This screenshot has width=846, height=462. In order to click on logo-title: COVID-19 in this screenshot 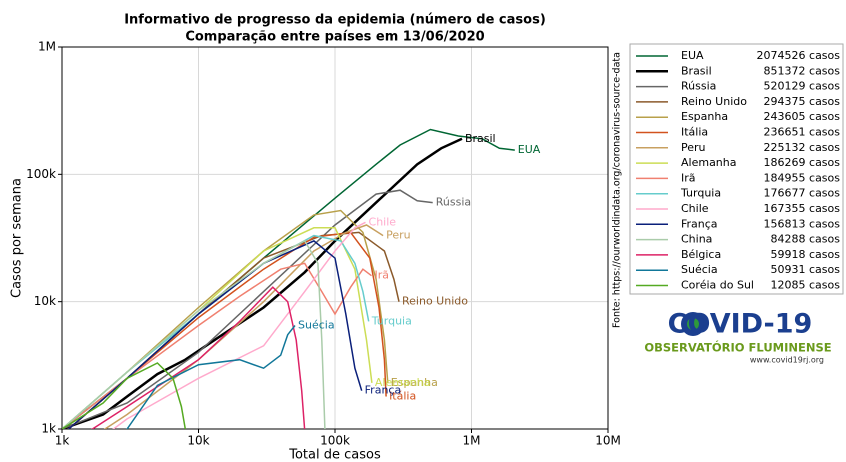, I will do `click(740, 324)`.